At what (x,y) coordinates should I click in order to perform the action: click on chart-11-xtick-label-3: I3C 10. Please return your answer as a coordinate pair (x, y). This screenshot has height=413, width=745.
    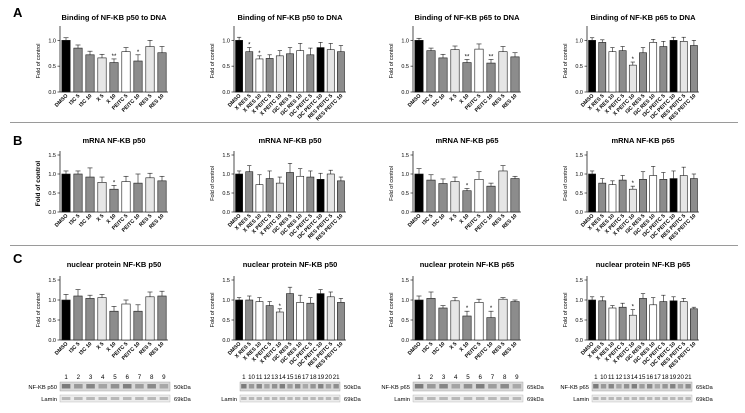
    Looking at the image, I should click on (438, 348).